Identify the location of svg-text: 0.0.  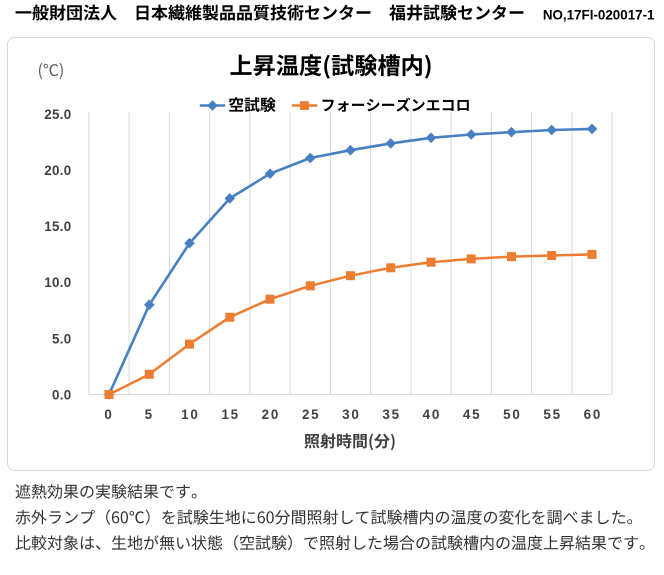
(62, 394).